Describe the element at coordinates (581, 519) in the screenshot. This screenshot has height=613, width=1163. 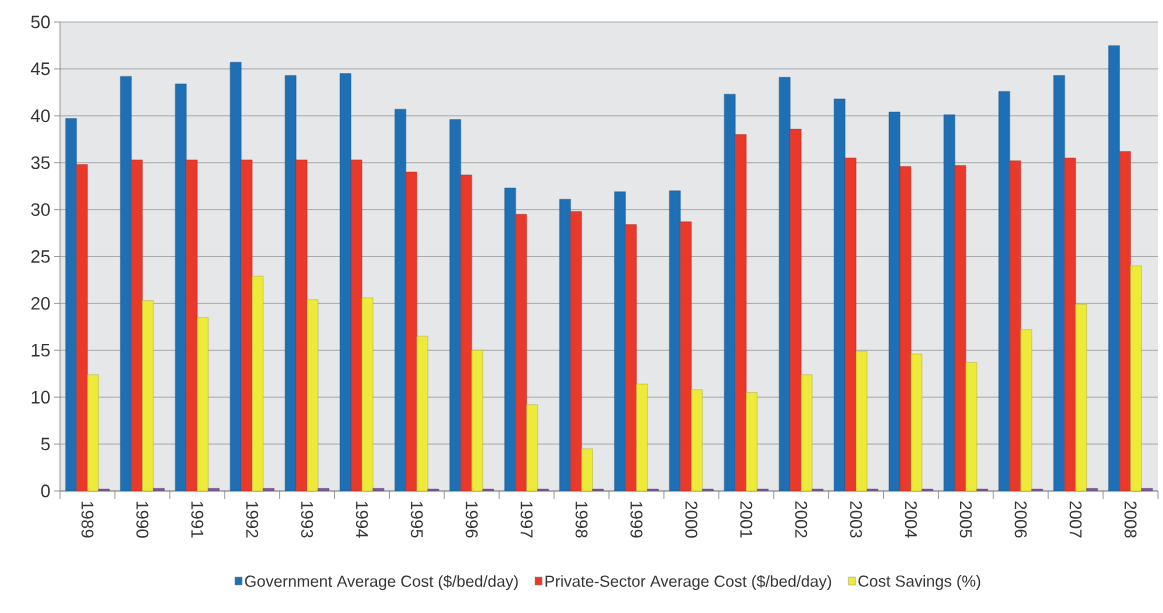
I see `x-tick-label: 1998` at that location.